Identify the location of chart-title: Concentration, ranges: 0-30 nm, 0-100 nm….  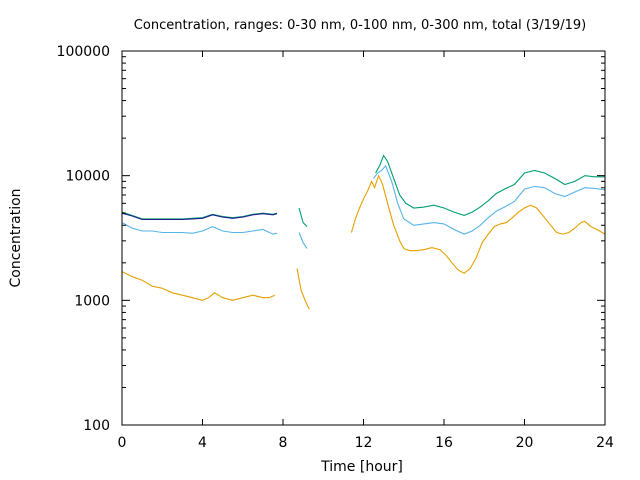
(360, 25).